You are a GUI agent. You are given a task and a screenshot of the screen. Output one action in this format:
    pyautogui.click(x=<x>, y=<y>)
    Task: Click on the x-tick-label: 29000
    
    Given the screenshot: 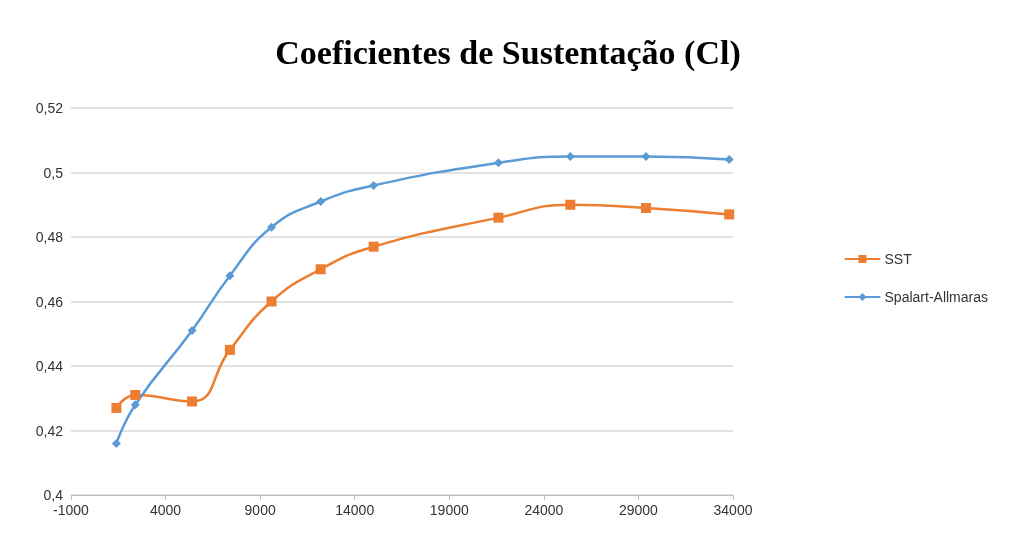 What is the action you would take?
    pyautogui.click(x=638, y=510)
    